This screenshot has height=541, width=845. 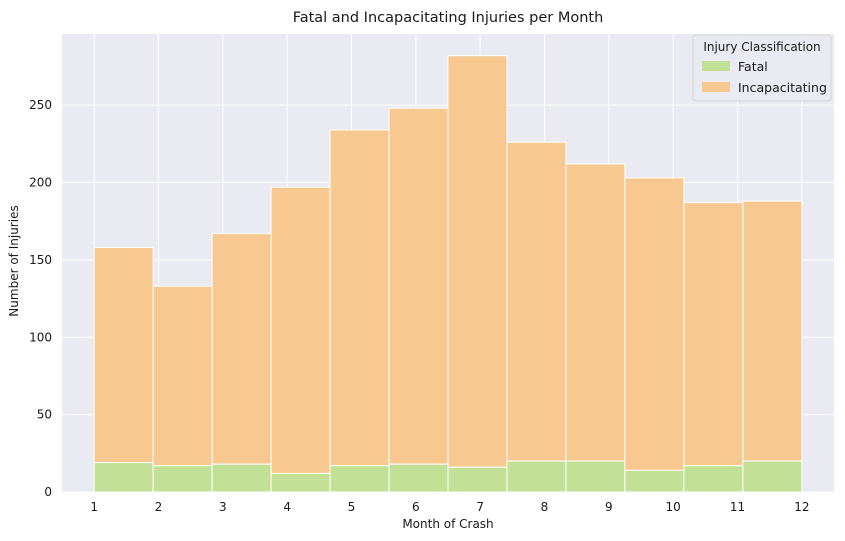 What do you see at coordinates (40, 337) in the screenshot?
I see `y-tick-label: 100` at bounding box center [40, 337].